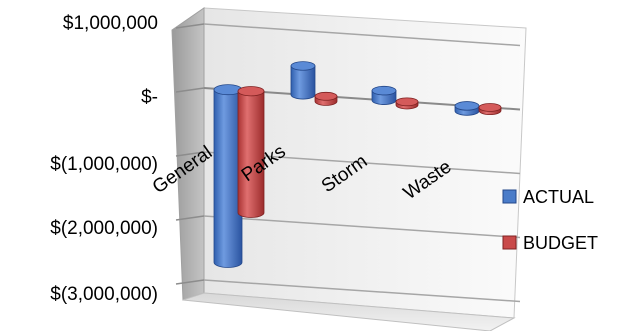 This screenshot has height=331, width=618. I want to click on legend: ACTUAL BUDGET, so click(550, 220).